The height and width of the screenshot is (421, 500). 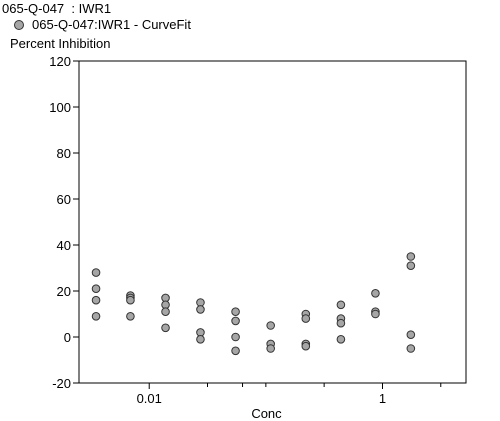 I want to click on x-tick-label: 0.01, so click(x=149, y=398).